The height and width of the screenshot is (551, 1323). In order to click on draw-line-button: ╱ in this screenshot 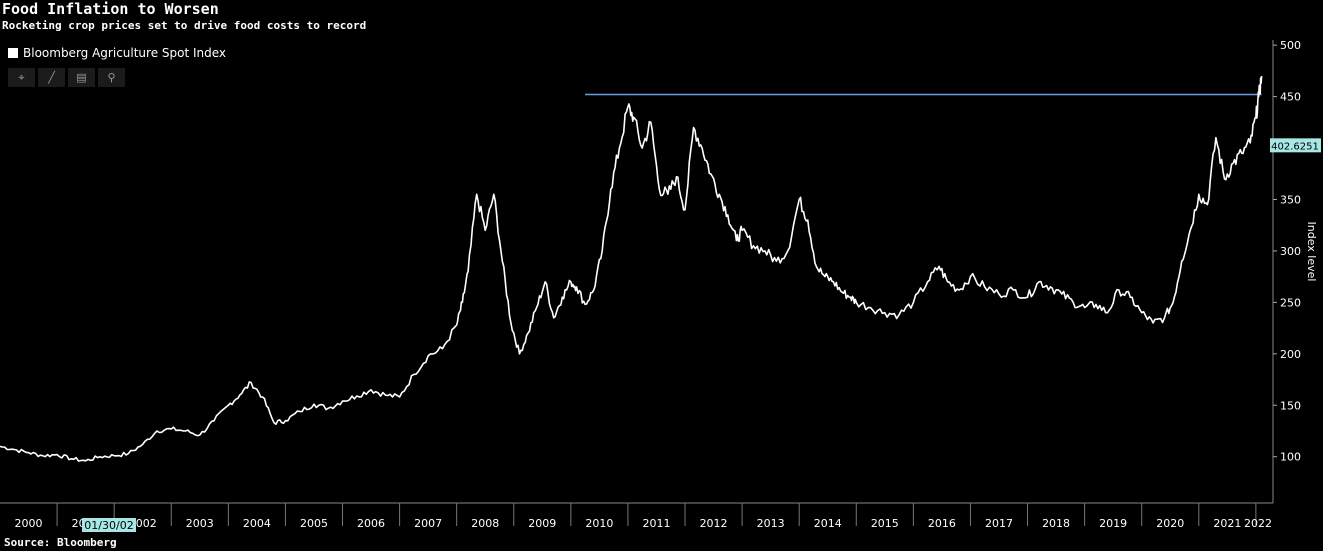, I will do `click(51, 77)`.